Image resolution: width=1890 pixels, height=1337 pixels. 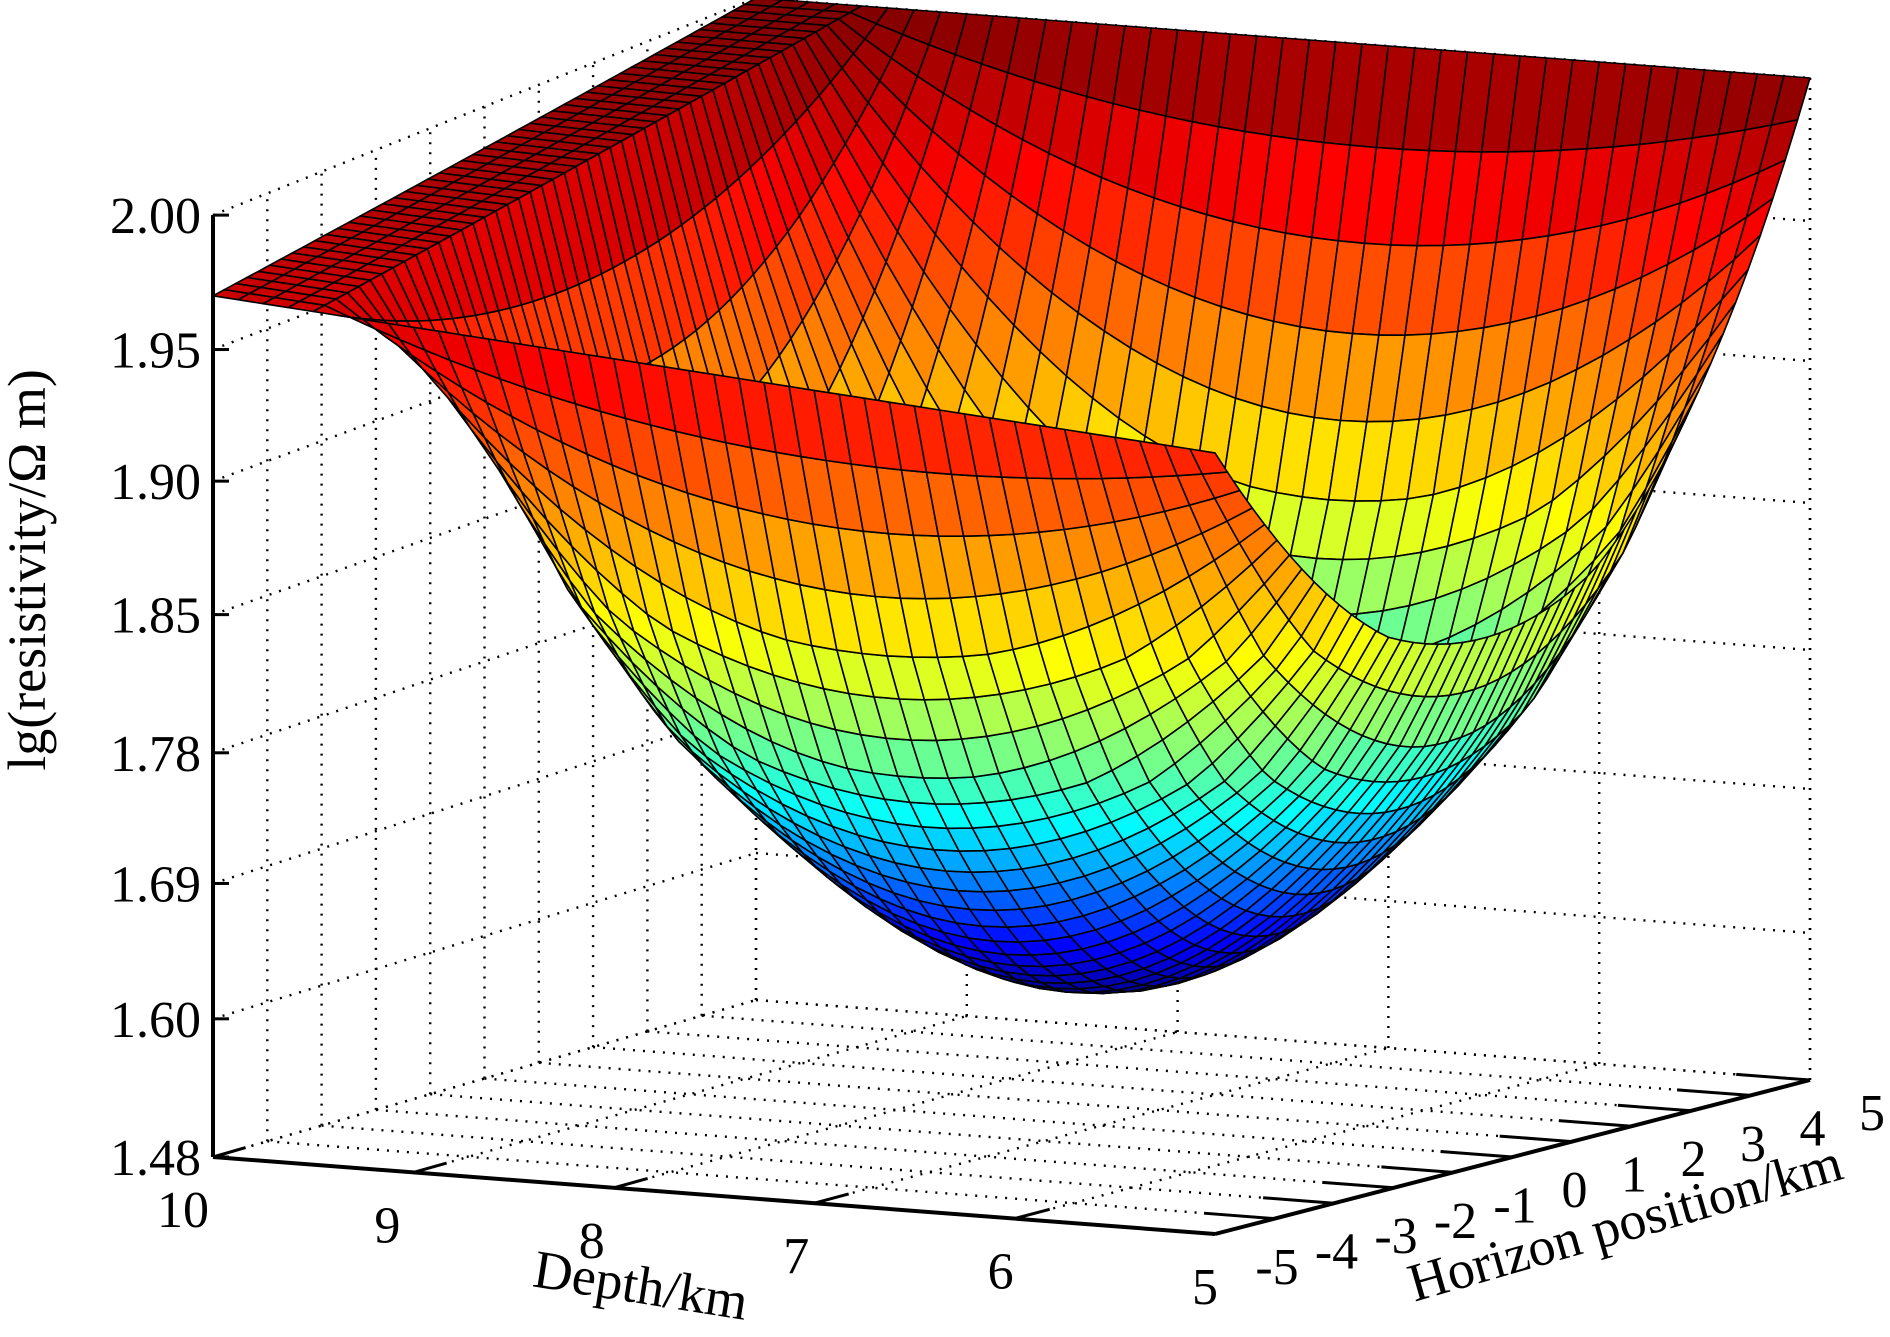 I want to click on z-tick-label: 2.00, so click(x=155, y=216).